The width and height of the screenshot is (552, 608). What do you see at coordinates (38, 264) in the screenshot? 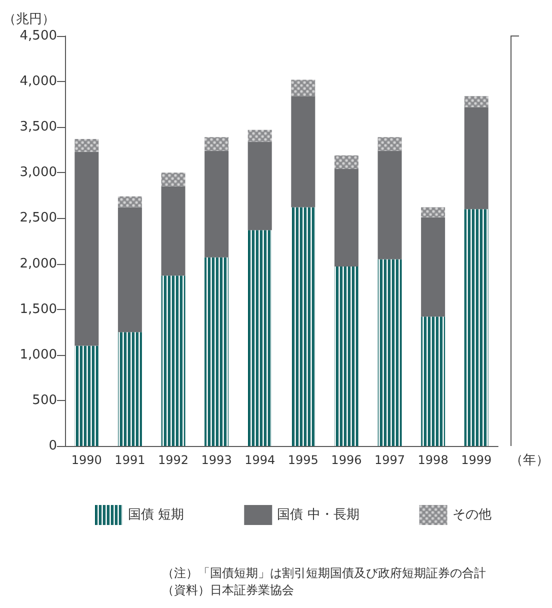
I see `y-tick-label: 2,000` at bounding box center [38, 264].